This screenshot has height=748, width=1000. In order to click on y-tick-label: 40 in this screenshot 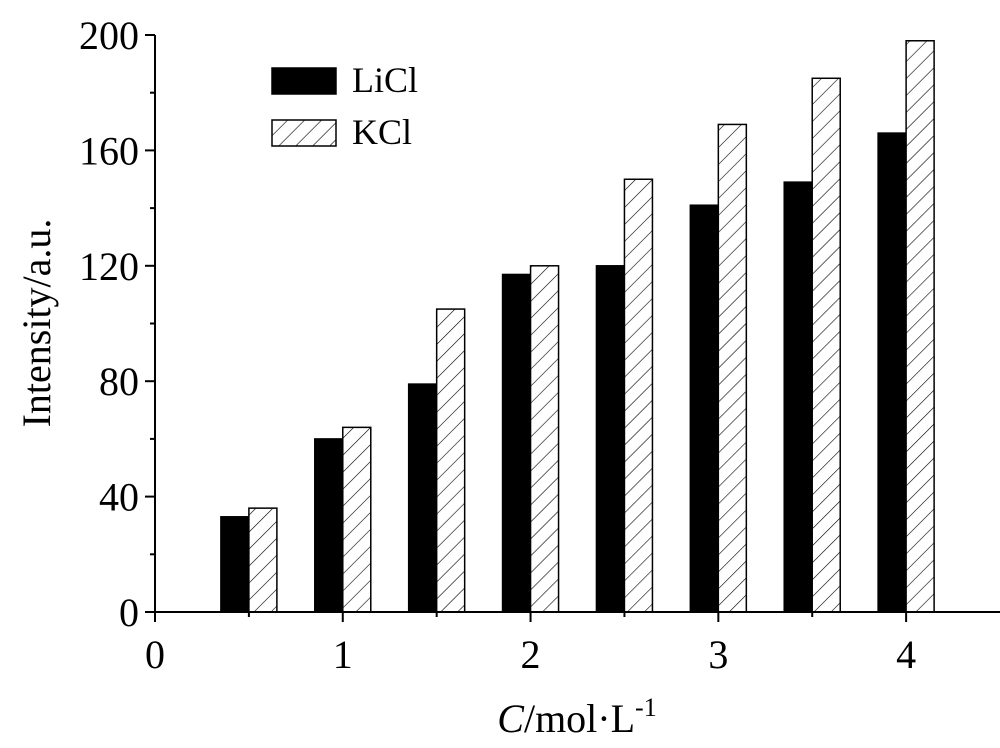, I will do `click(119, 497)`.